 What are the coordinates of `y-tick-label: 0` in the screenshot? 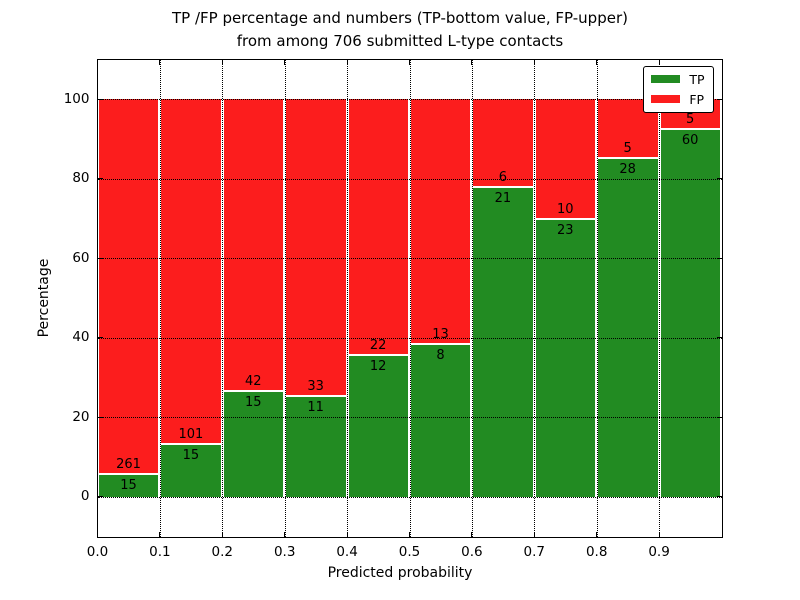 It's located at (85, 496).